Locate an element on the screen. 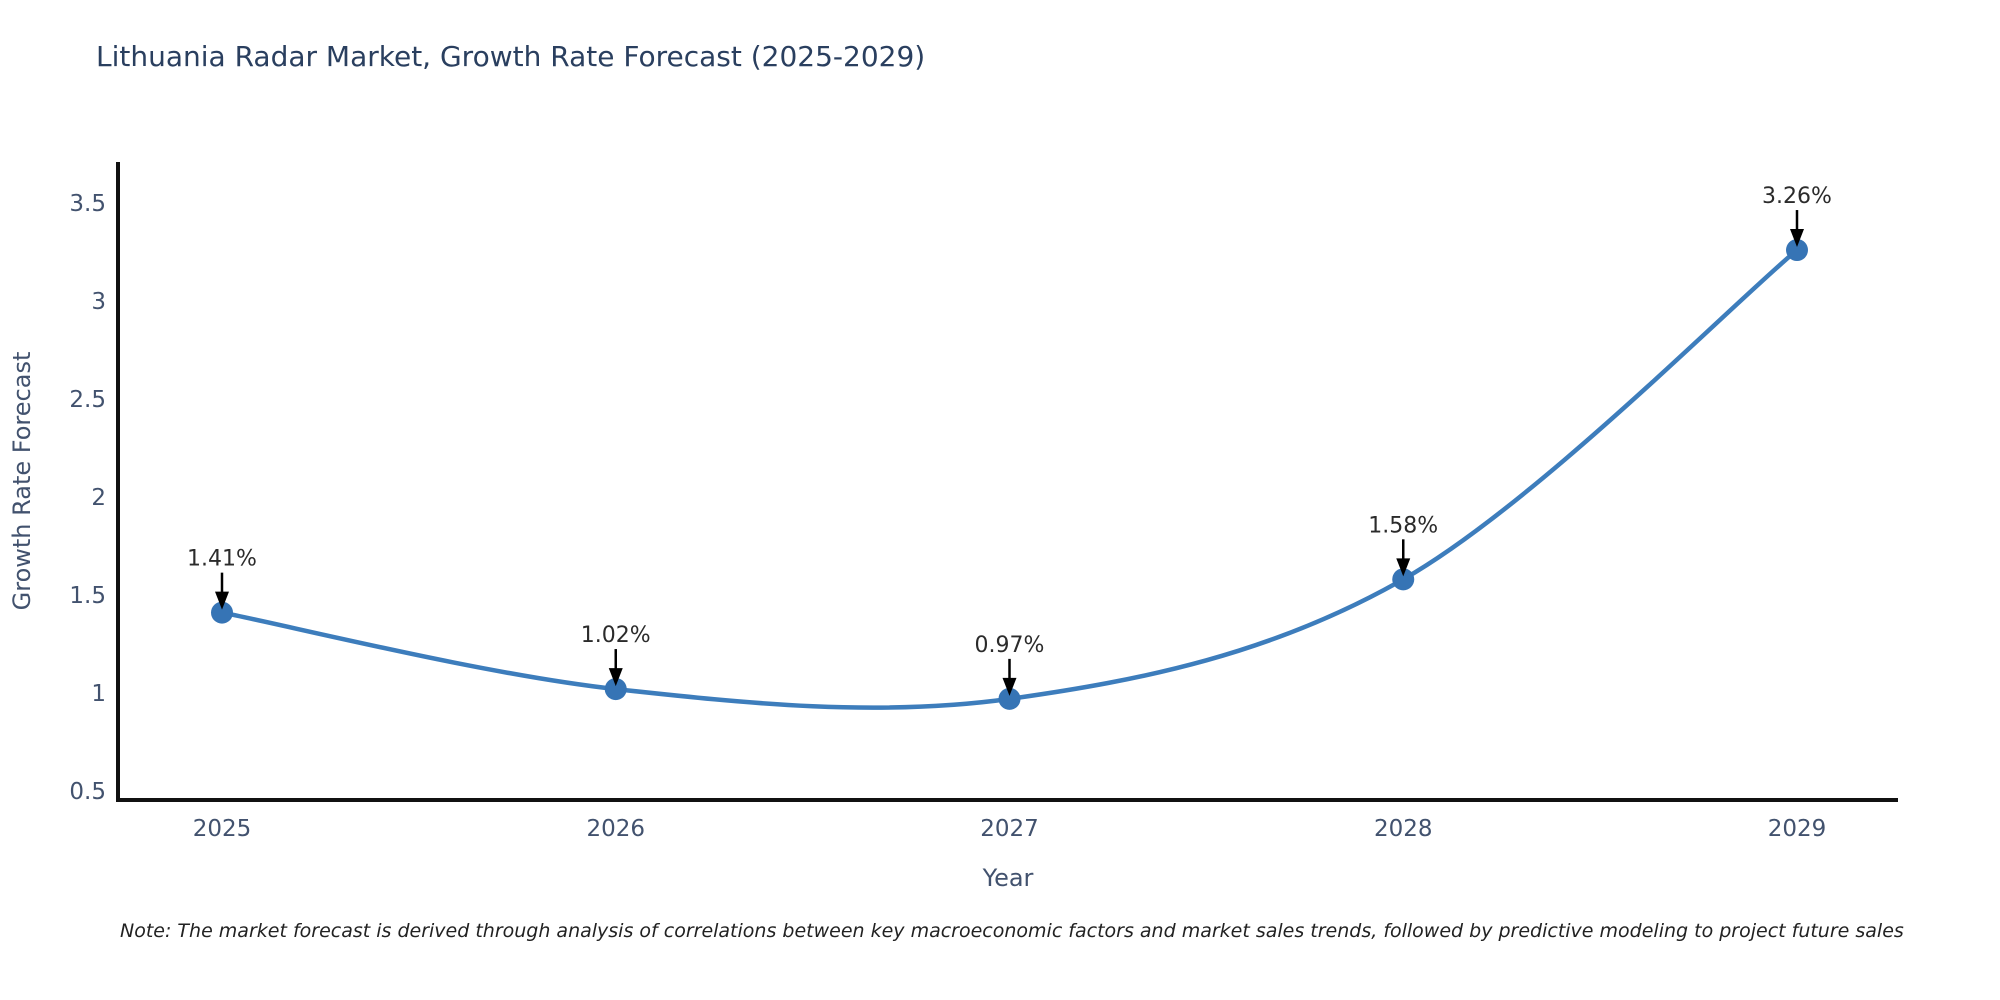 This screenshot has width=2000, height=1000. x-axis-tick-label: 2026 is located at coordinates (615, 829).